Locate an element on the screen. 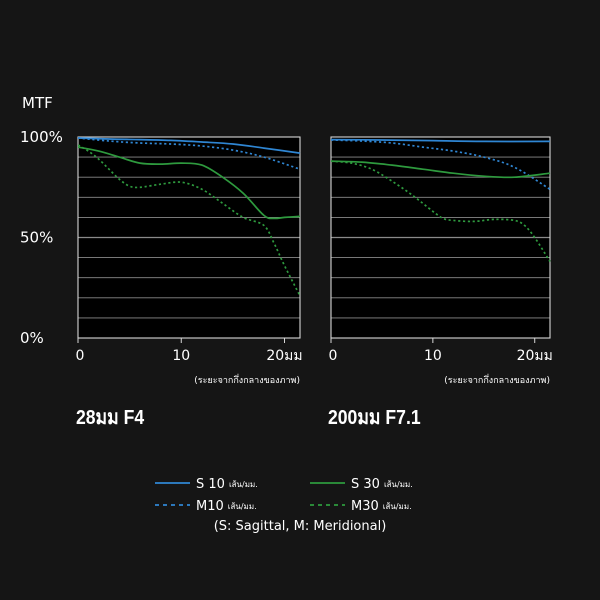 This screenshot has height=600, width=600. legend-label-m10: M10 is located at coordinates (210, 506).